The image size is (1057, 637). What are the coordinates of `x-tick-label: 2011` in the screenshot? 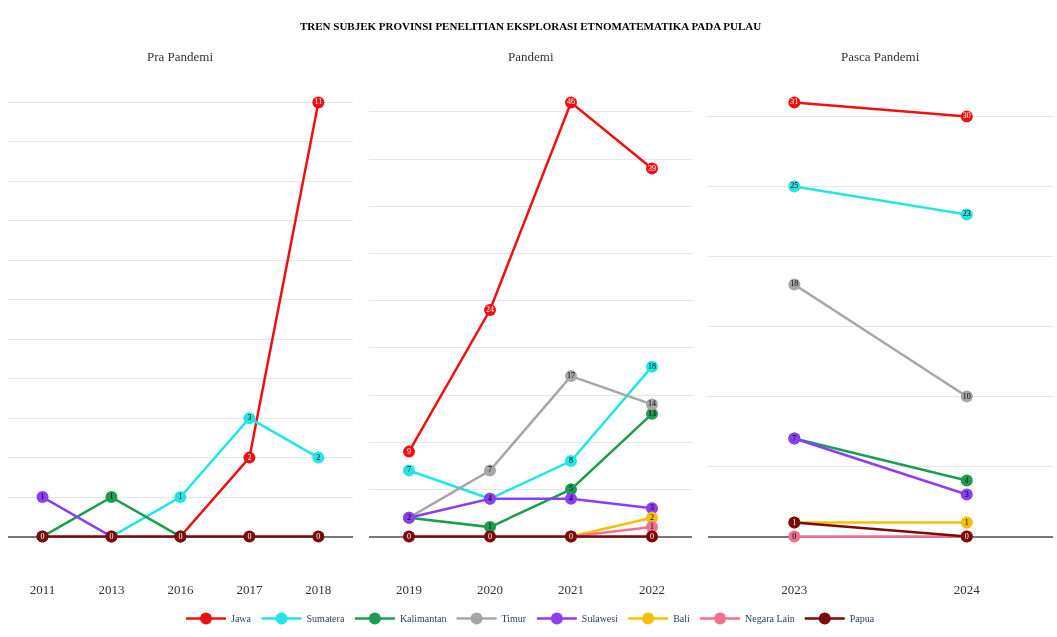 It's located at (42, 589).